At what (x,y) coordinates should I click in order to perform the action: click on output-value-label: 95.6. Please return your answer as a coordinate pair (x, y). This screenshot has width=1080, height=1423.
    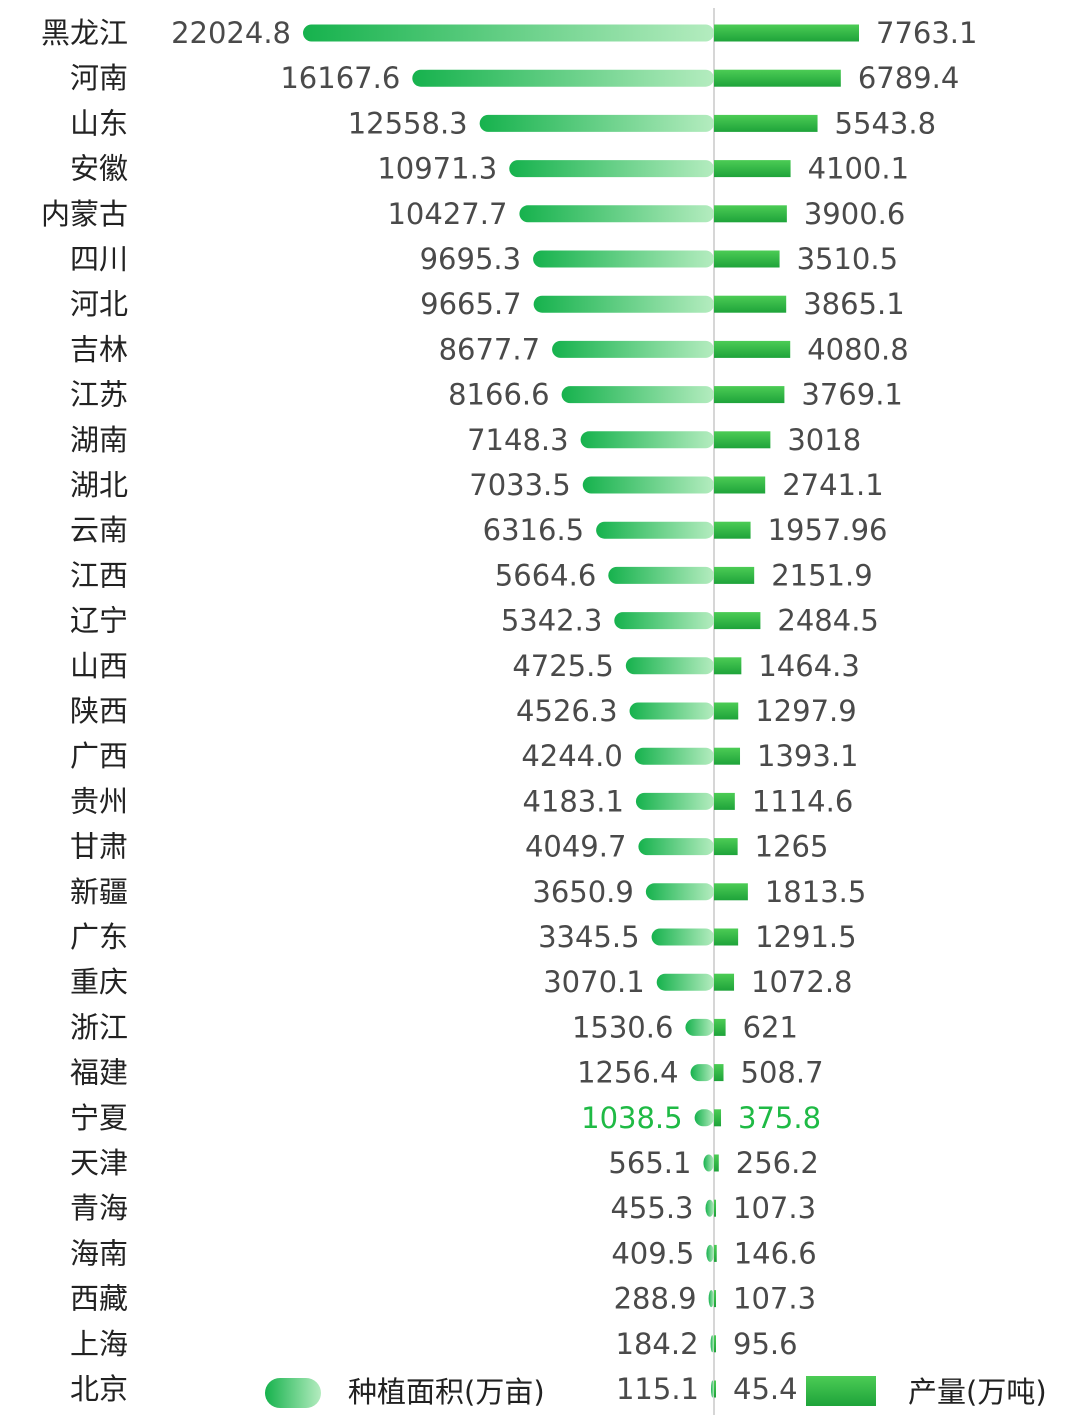
    Looking at the image, I should click on (765, 1344).